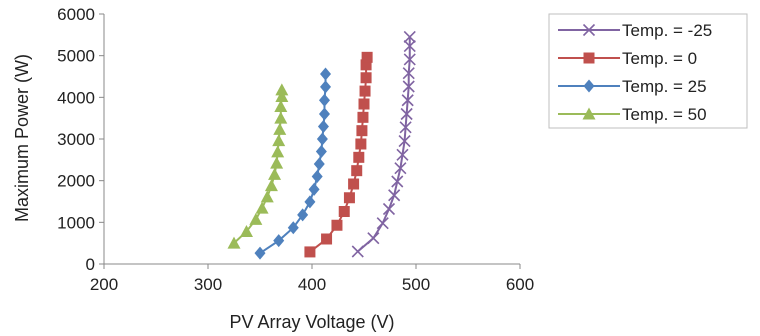  Describe the element at coordinates (648, 71) in the screenshot. I see `legend: Temp. = -25 Temp. = 0 Temp. = 25 Temp. = 50` at that location.